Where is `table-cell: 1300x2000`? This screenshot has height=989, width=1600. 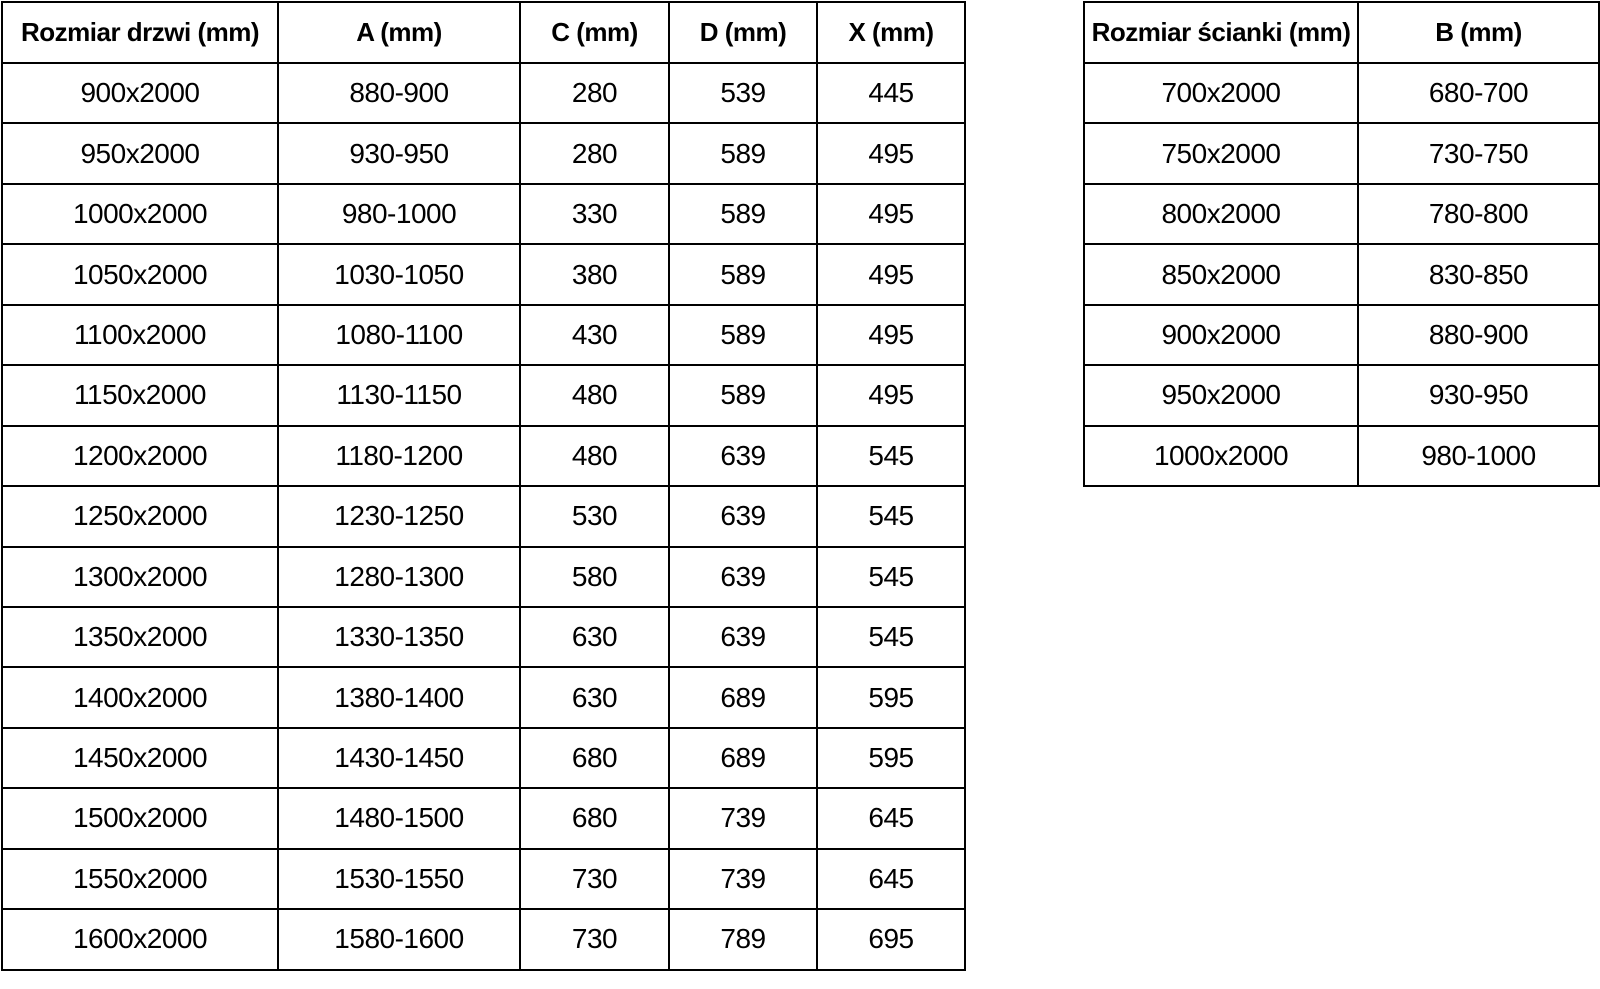 table-cell: 1300x2000 is located at coordinates (140, 576).